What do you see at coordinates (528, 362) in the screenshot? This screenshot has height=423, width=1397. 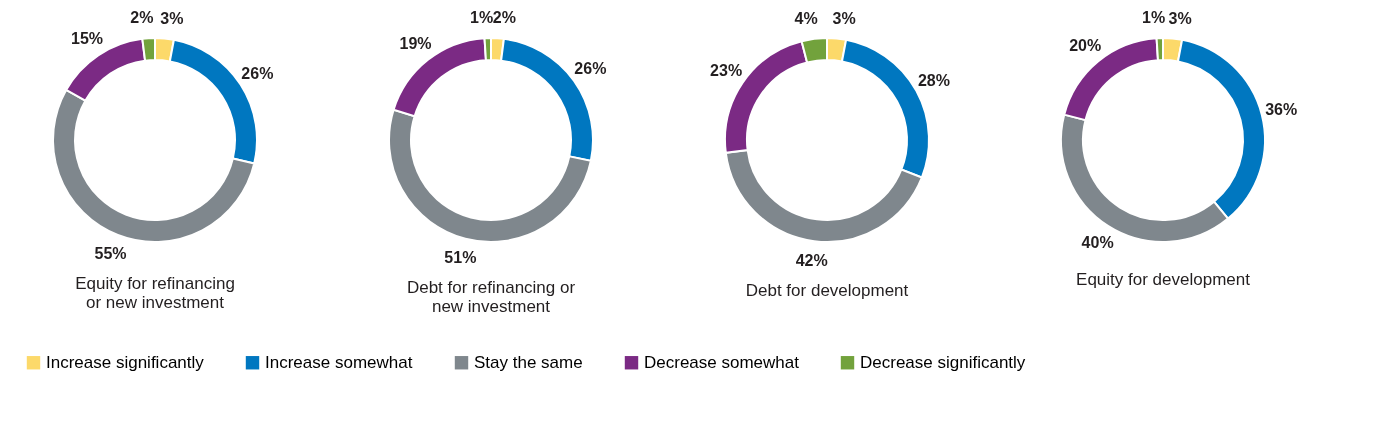 I see `legend-label: Stay the same` at bounding box center [528, 362].